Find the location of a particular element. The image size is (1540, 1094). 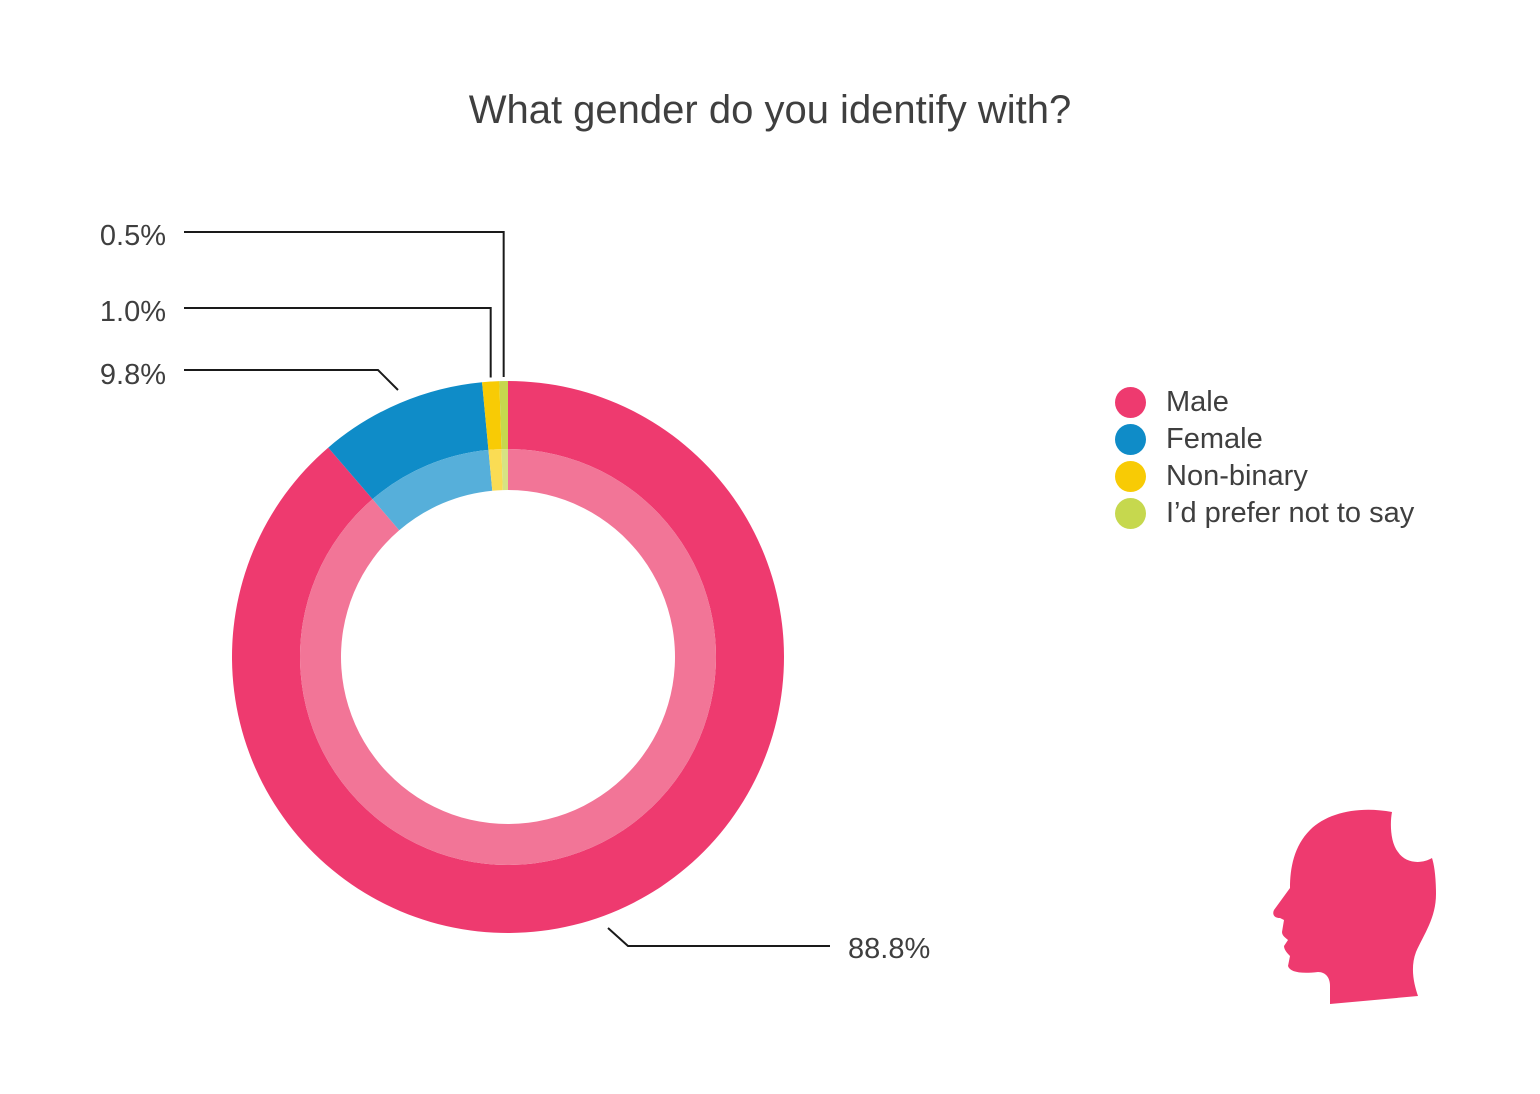

legend-label: Non-binary is located at coordinates (1237, 476).